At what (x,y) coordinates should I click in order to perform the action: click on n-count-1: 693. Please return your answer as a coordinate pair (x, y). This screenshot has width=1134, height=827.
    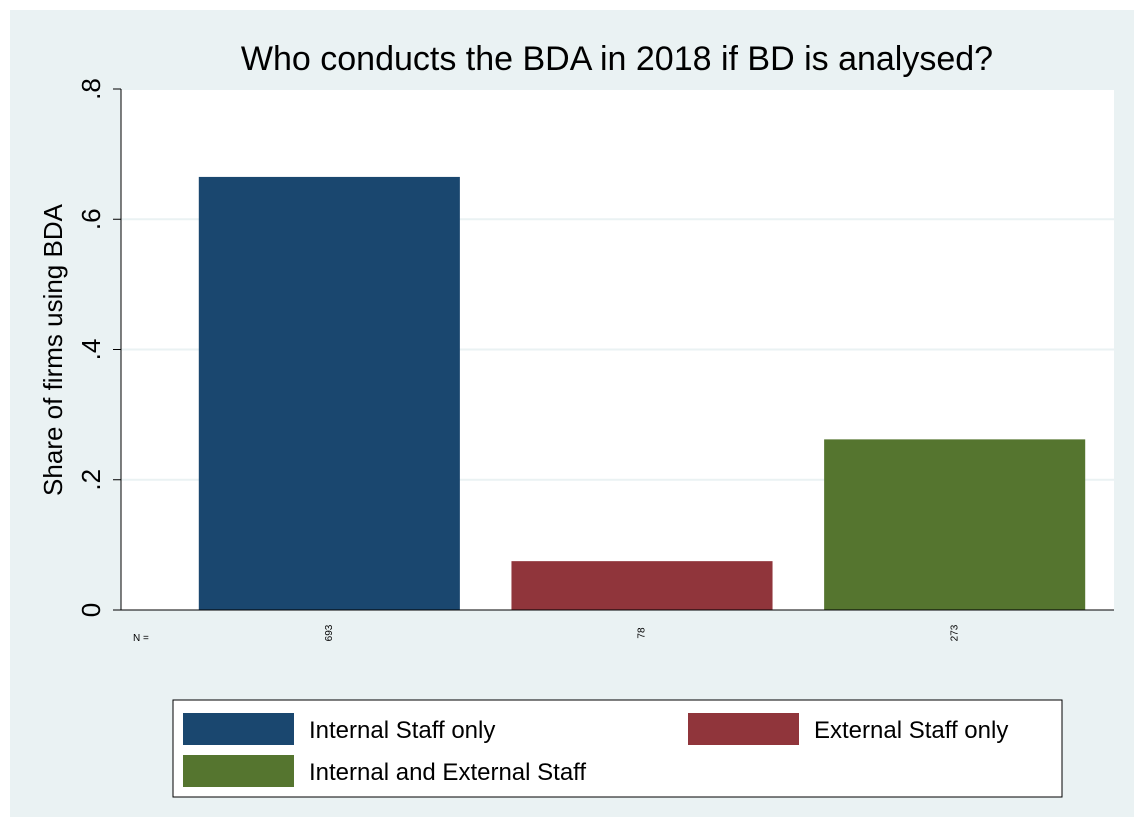
    Looking at the image, I should click on (329, 632).